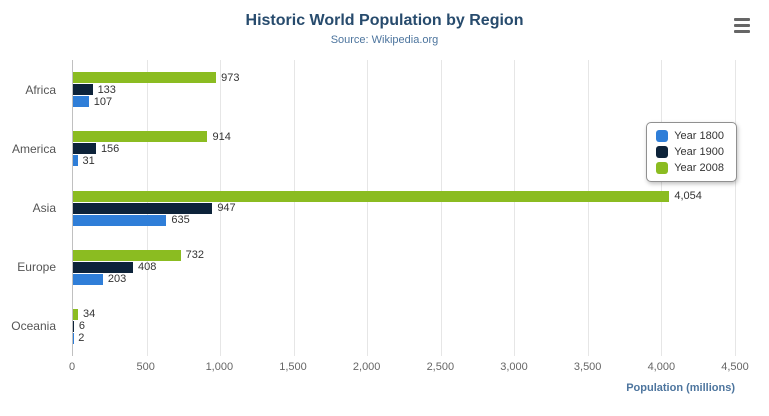  Describe the element at coordinates (226, 208) in the screenshot. I see `bar-value-label: 947` at that location.